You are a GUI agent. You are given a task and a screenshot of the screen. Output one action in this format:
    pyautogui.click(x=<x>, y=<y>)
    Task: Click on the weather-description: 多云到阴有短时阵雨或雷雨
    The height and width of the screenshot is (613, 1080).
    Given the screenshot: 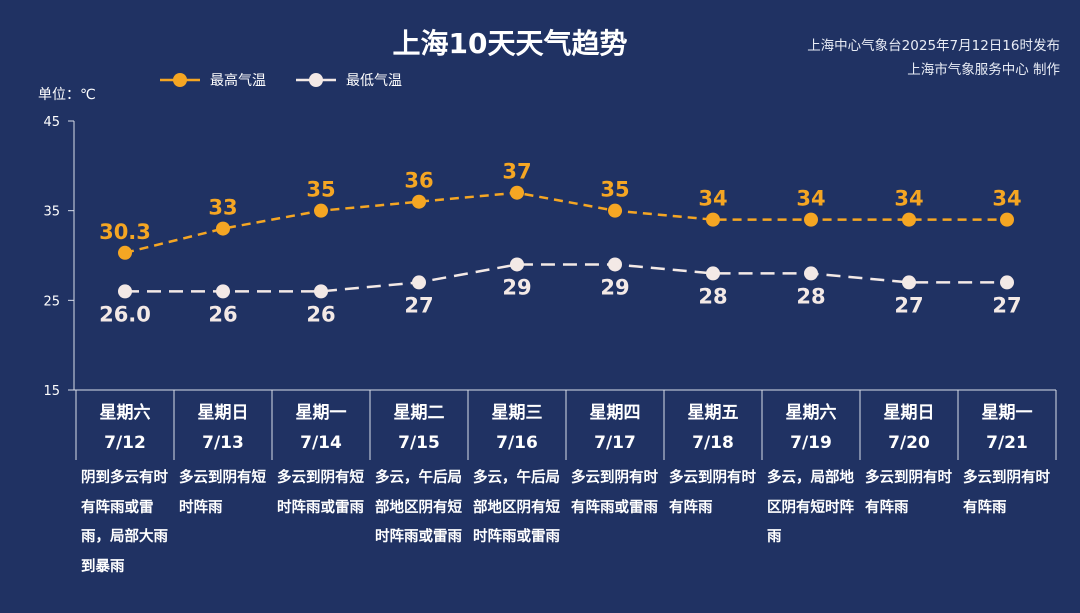 What is the action you would take?
    pyautogui.click(x=320, y=493)
    